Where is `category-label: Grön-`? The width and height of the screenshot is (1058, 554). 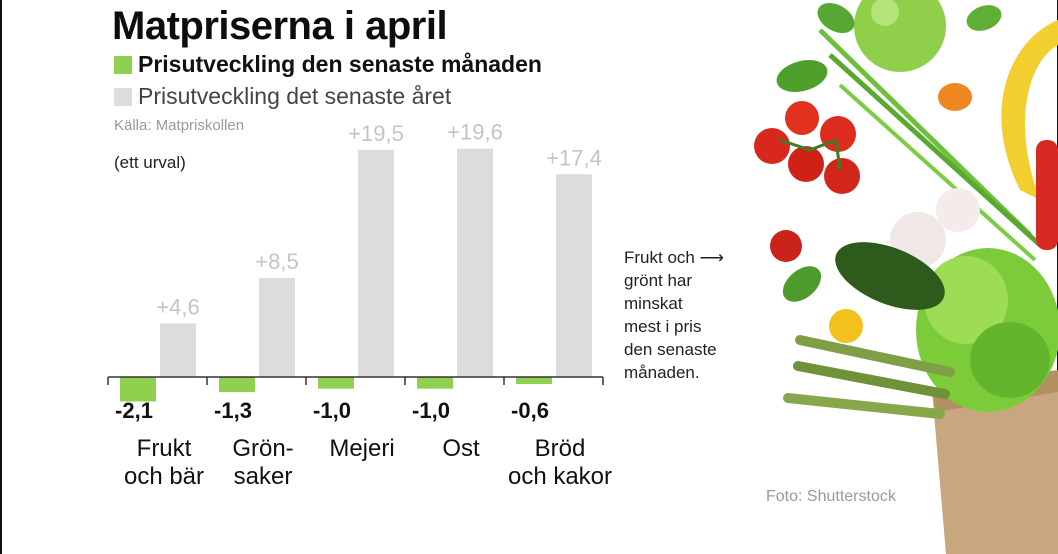 category-label: Grön- is located at coordinates (262, 448).